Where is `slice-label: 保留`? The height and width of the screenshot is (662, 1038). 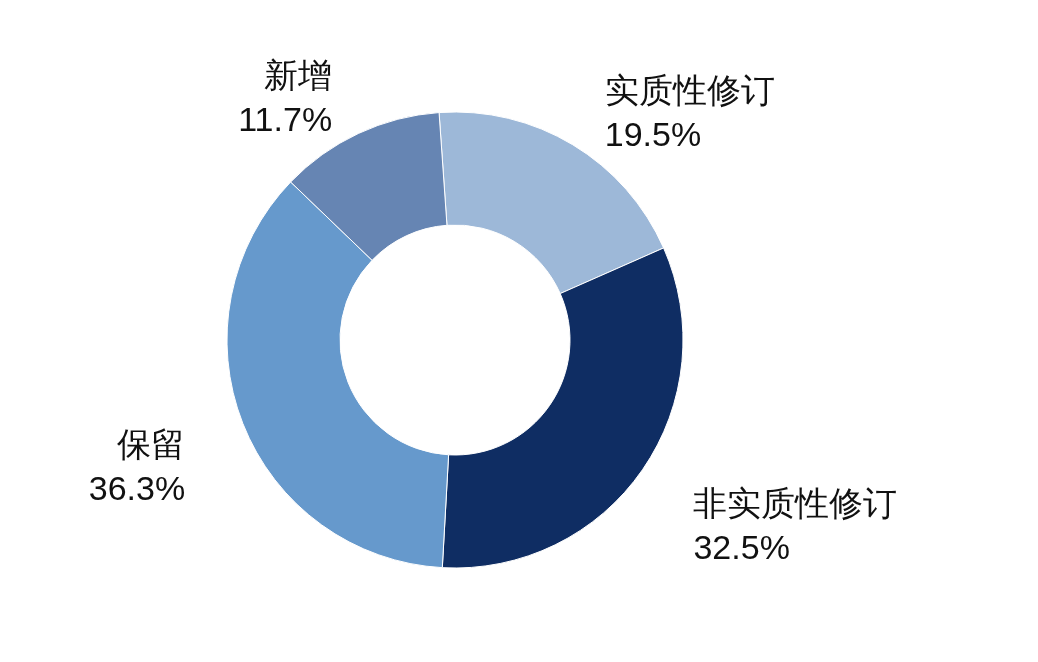 slice-label: 保留 is located at coordinates (151, 444).